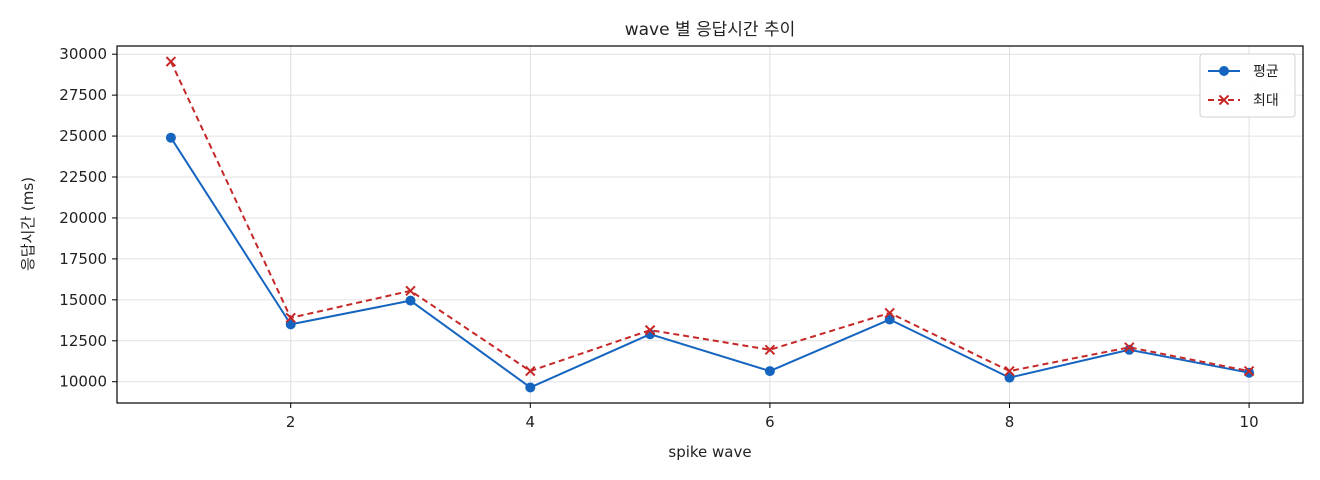 Image resolution: width=1320 pixels, height=480 pixels. What do you see at coordinates (709, 452) in the screenshot?
I see `x-axis-label: spike wave` at bounding box center [709, 452].